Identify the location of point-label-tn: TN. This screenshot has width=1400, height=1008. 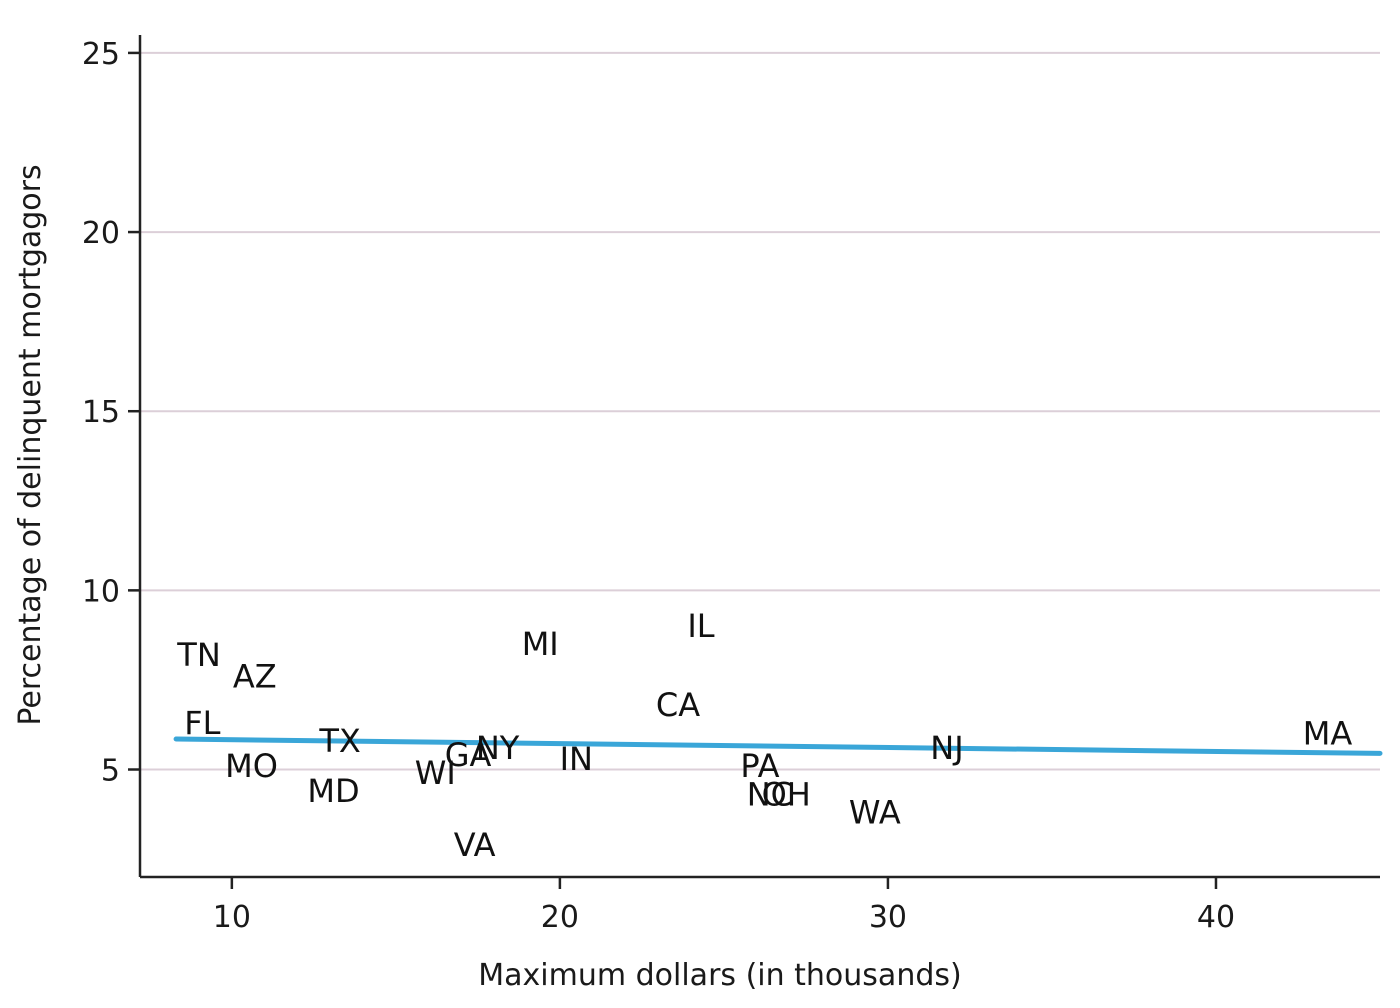
(198, 655).